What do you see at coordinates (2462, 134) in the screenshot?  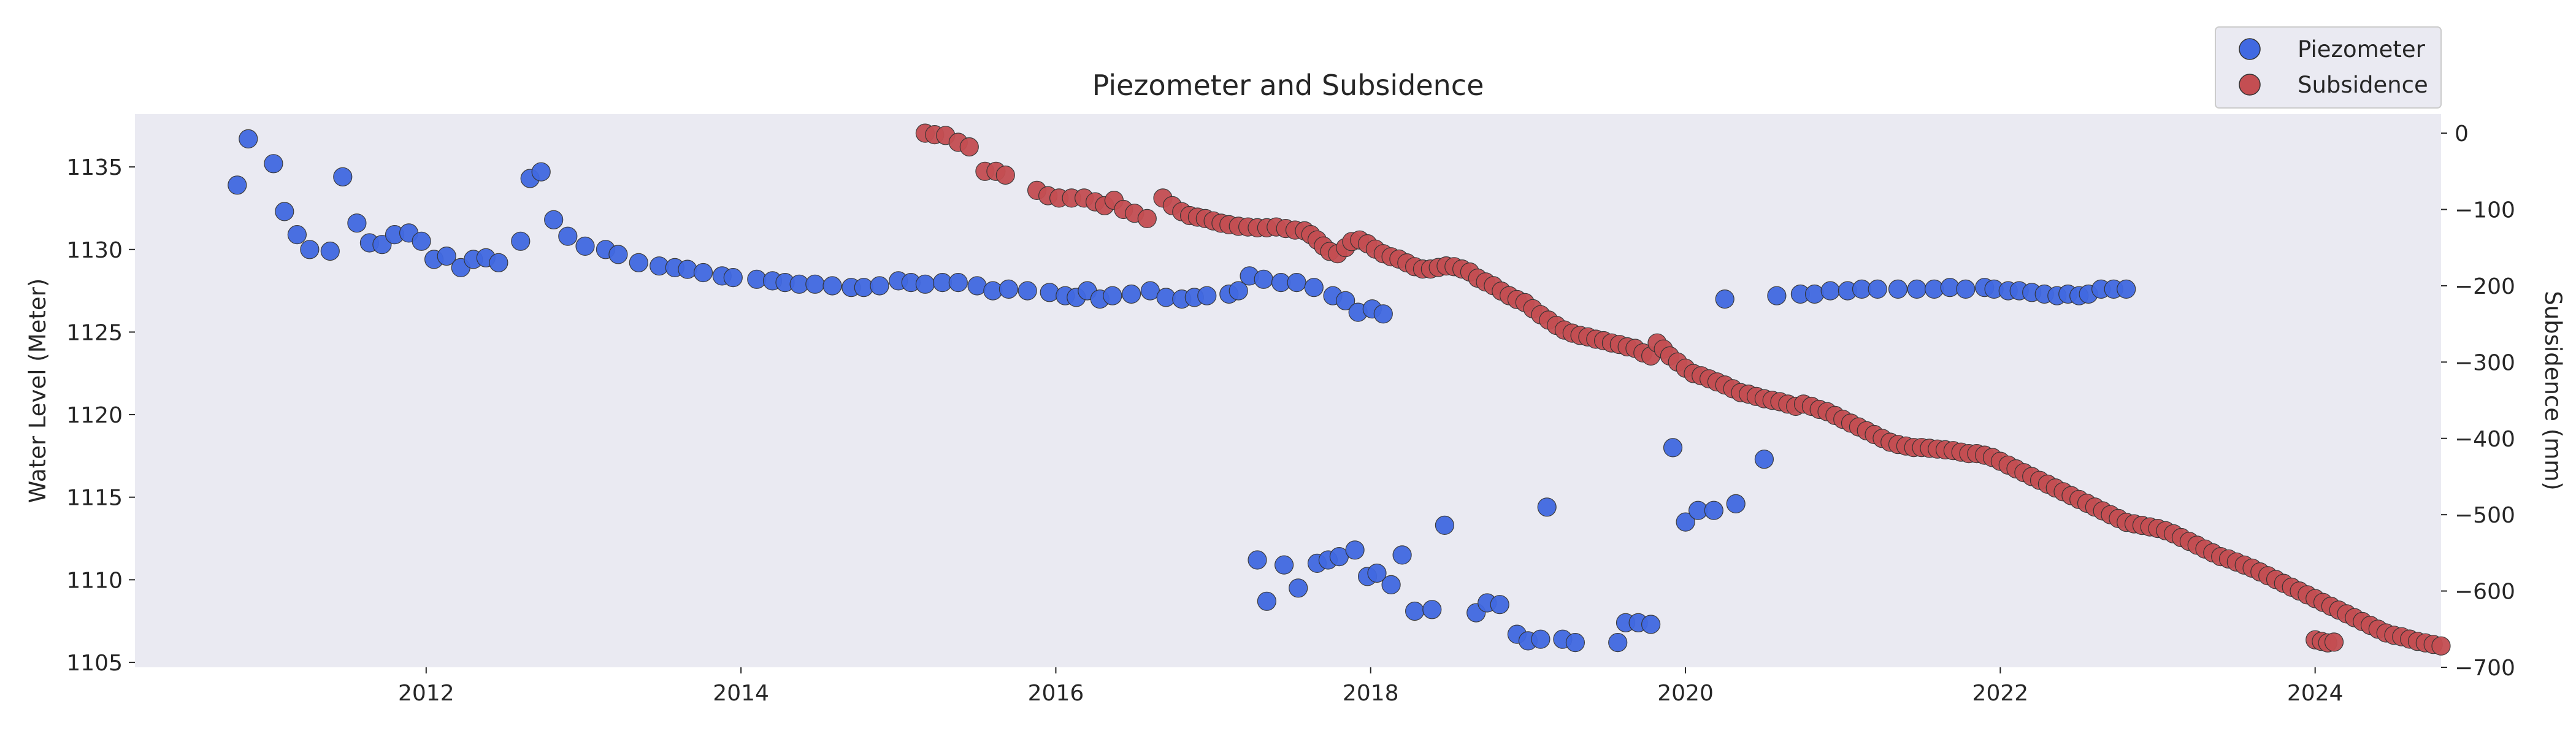 I see `y2-tick-label: 0` at bounding box center [2462, 134].